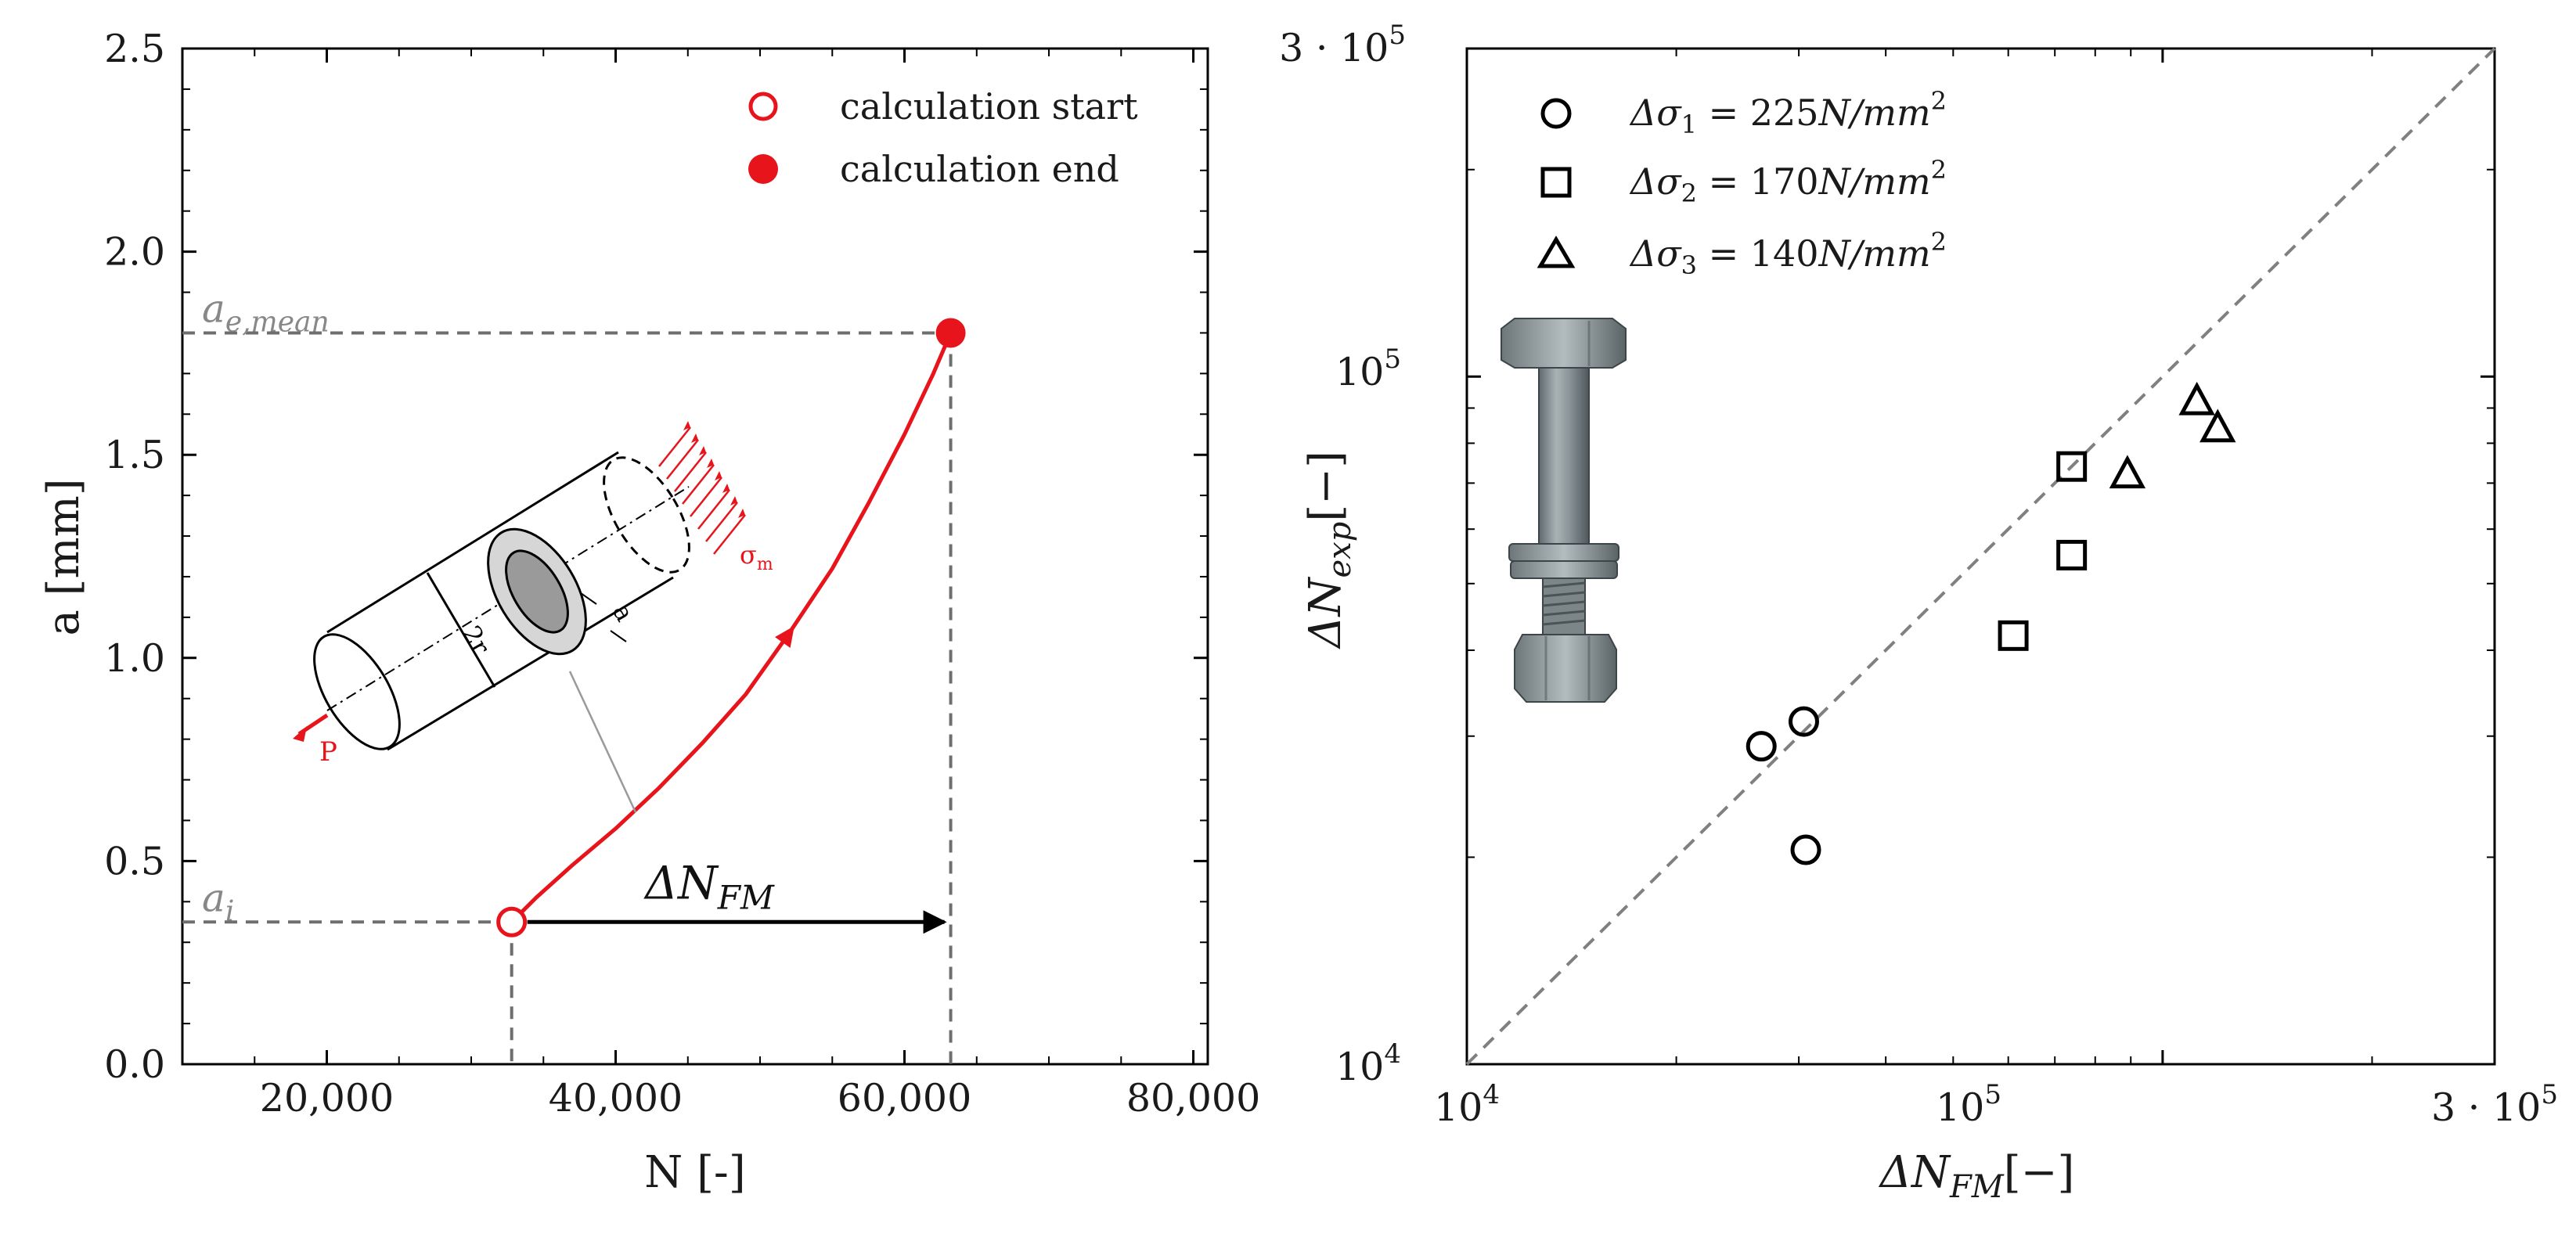  What do you see at coordinates (1368, 1063) in the screenshot?
I see `y-tick-label-1e4: 10⁴` at bounding box center [1368, 1063].